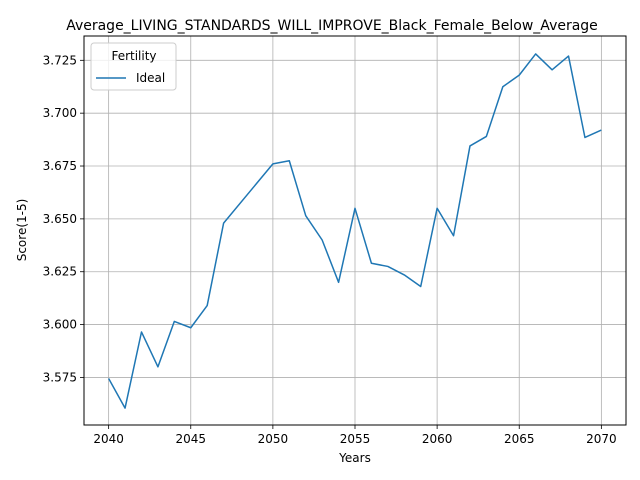  I want to click on x-tick-label: 2070, so click(601, 439).